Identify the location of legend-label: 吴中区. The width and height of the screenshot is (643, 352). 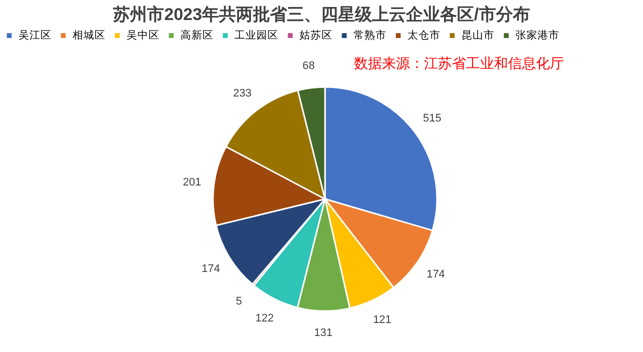
(143, 35).